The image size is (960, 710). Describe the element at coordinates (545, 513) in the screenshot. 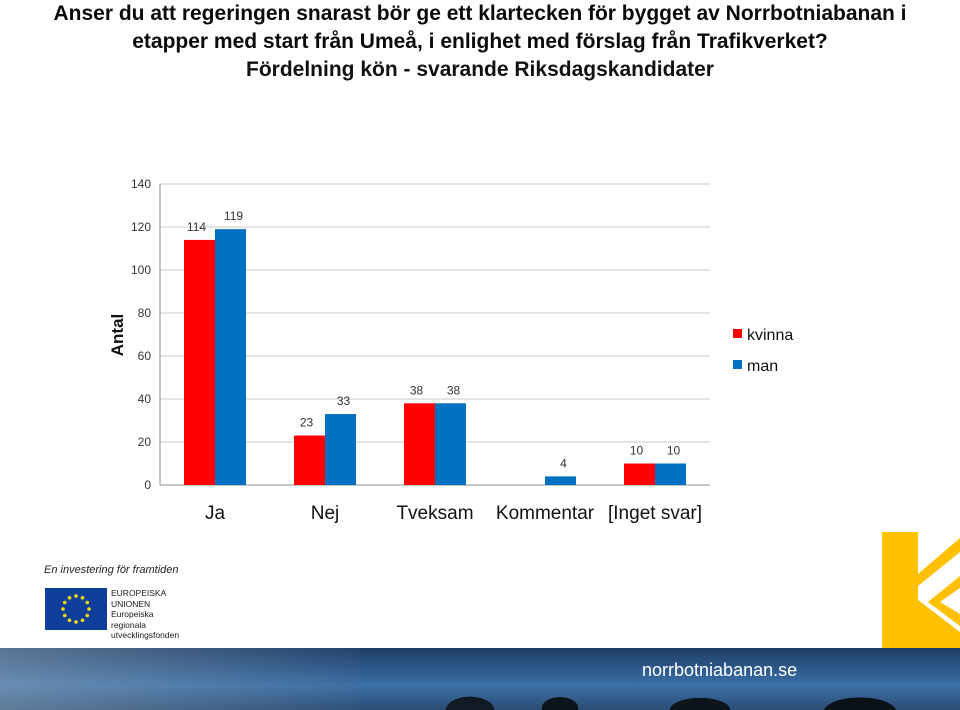

I see `x-tick-label: Kommentar` at that location.